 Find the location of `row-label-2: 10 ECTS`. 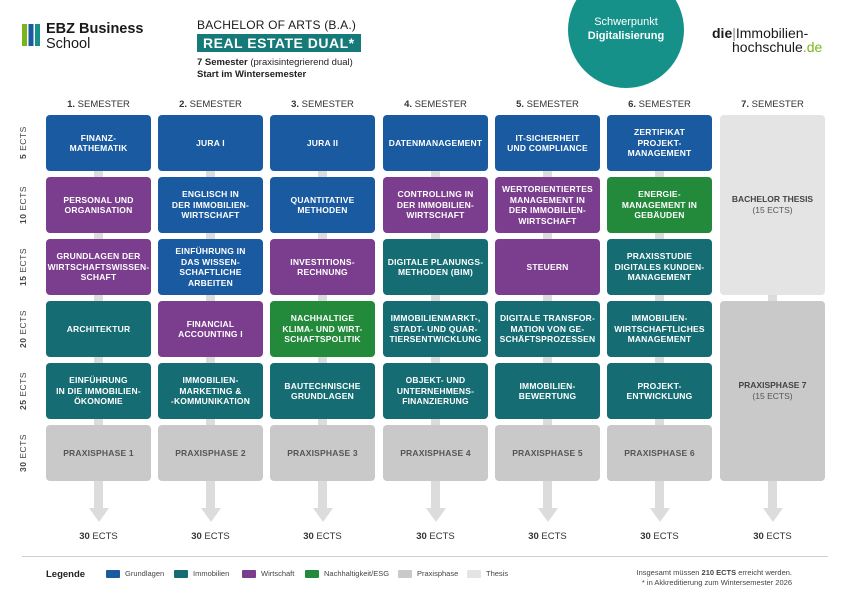

row-label-2: 10 ECTS is located at coordinates (28, 205).